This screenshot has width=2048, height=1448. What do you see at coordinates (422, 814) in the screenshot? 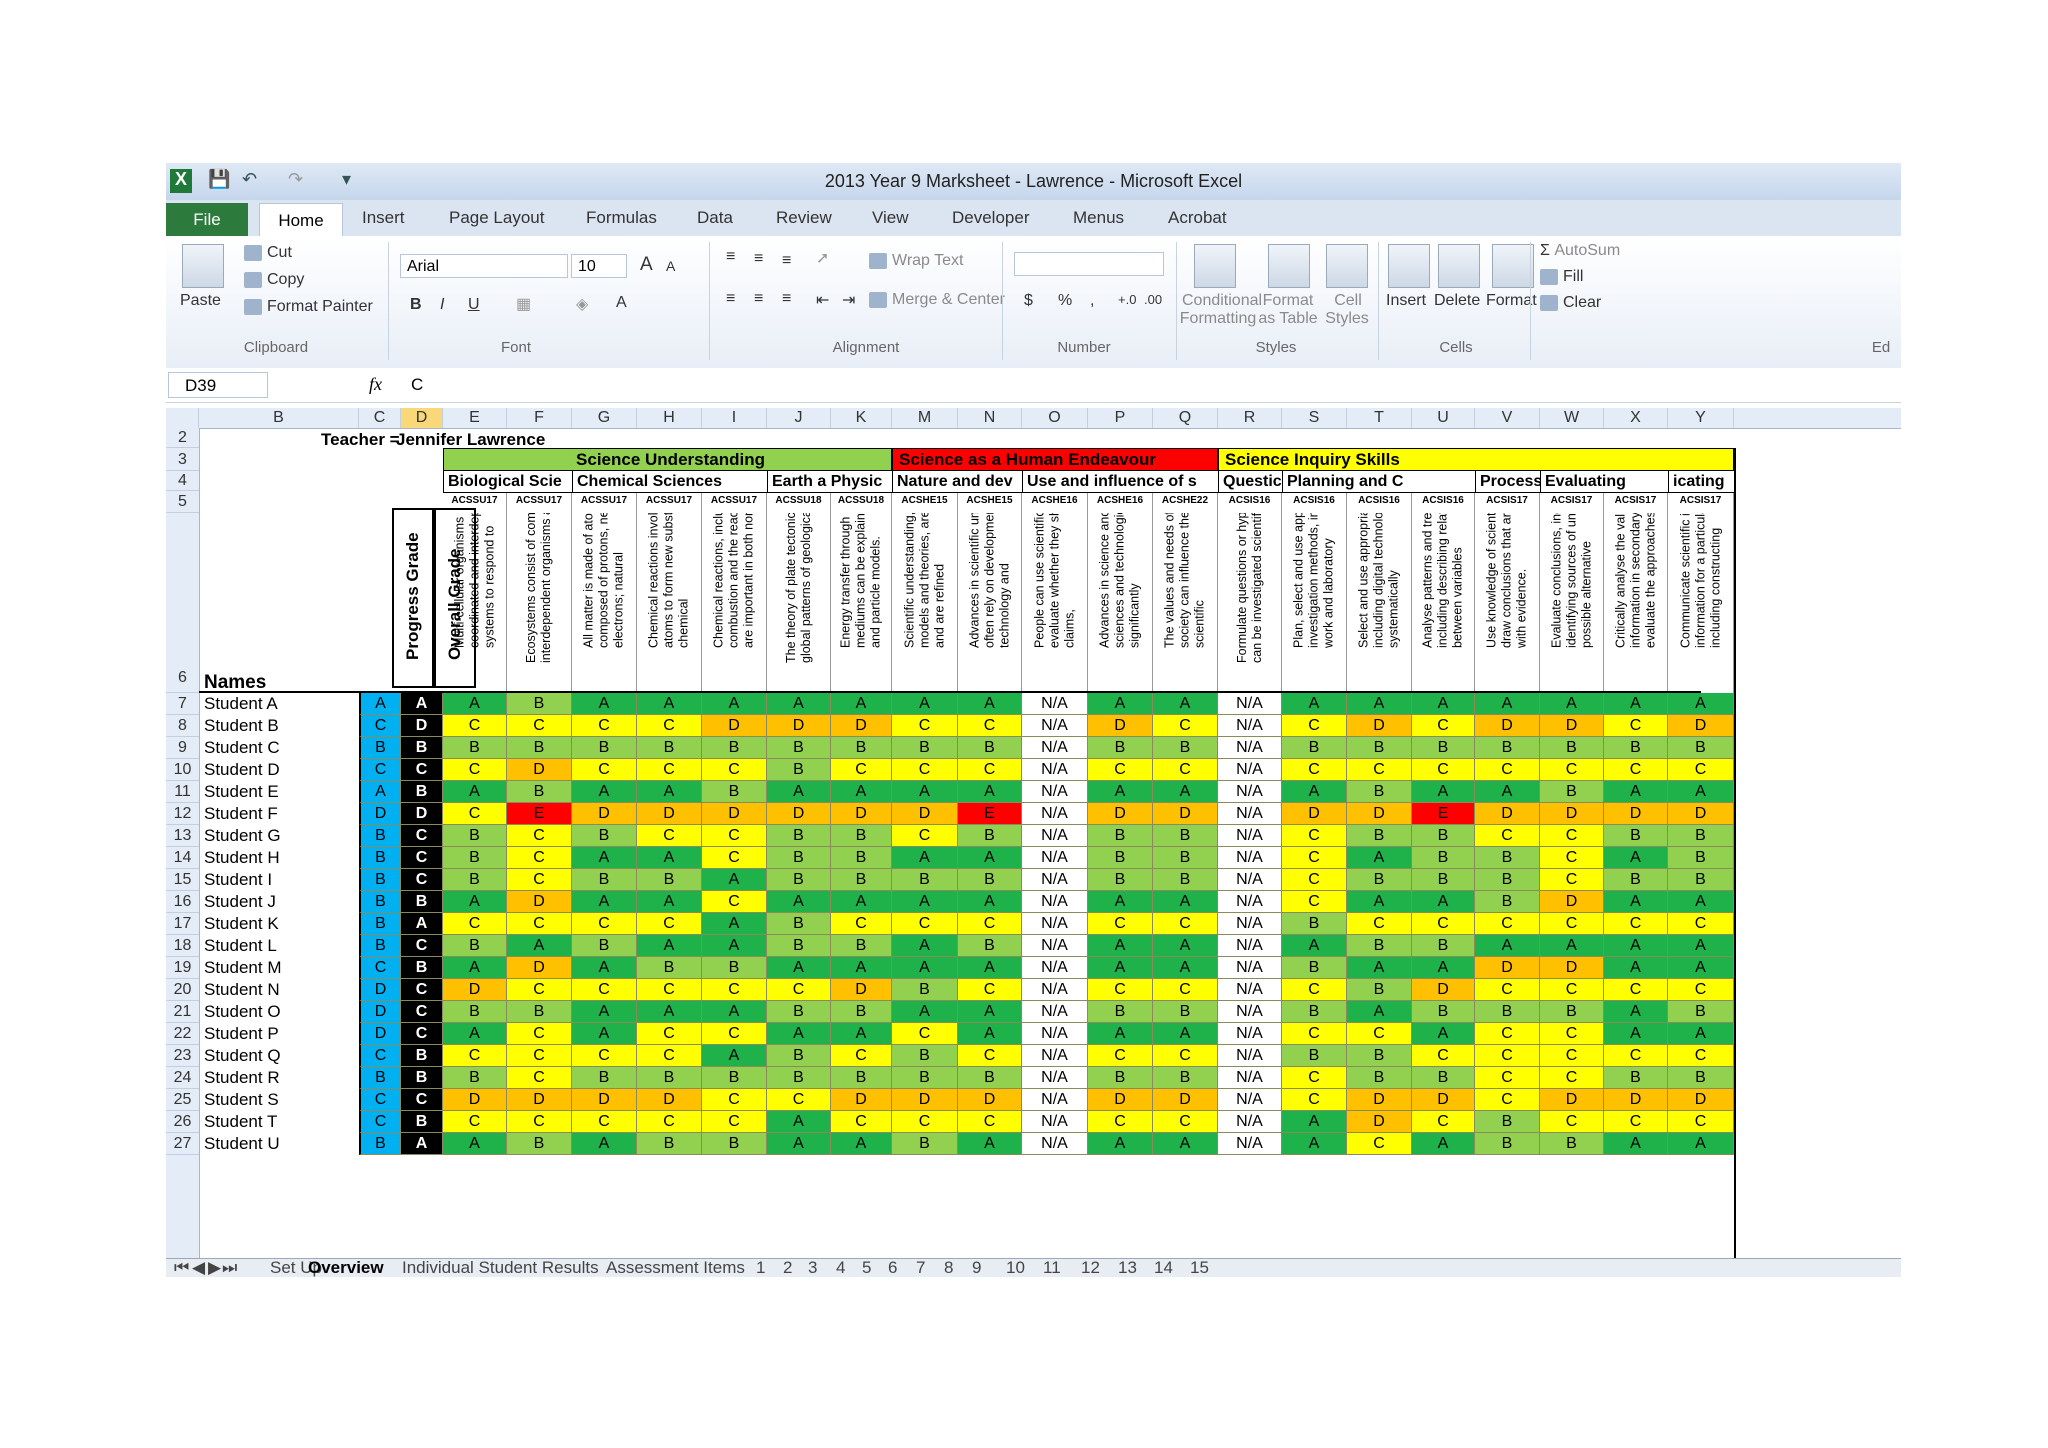
I see `overall-grade-cell: D` at bounding box center [422, 814].